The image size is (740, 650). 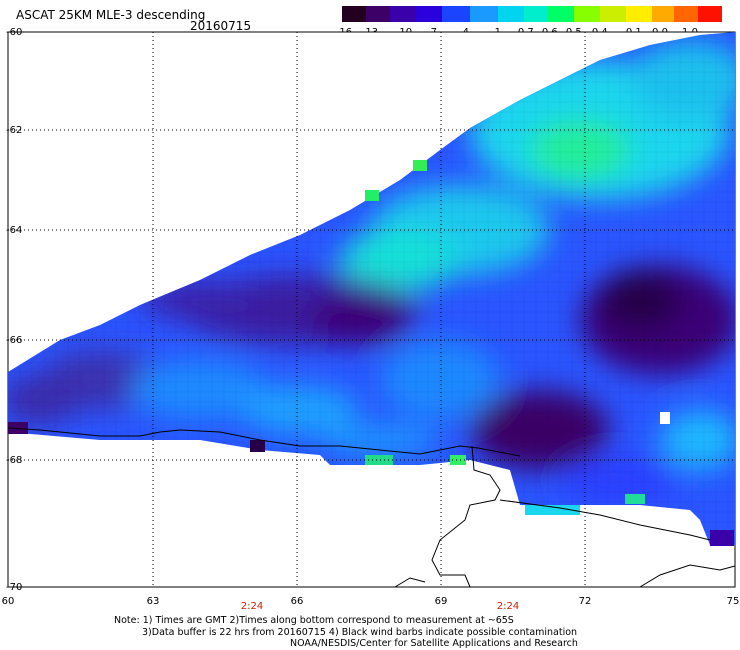 What do you see at coordinates (111, 15) in the screenshot?
I see `product-title: ASCAT 25KM MLE-3 descending` at bounding box center [111, 15].